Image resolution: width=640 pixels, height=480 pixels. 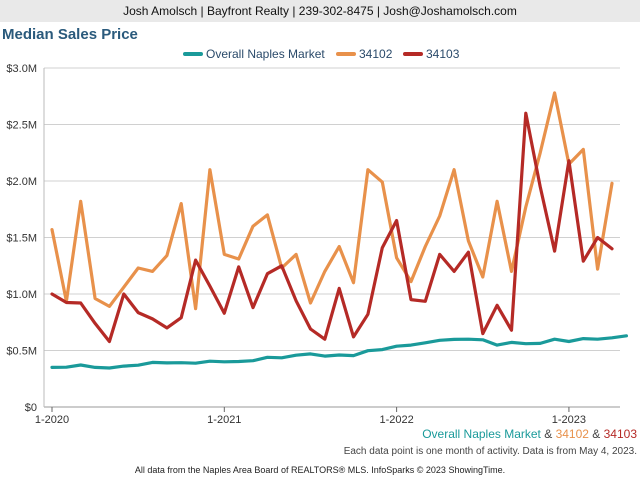 I want to click on legend-label-1: Overall Naples Market, so click(x=265, y=54).